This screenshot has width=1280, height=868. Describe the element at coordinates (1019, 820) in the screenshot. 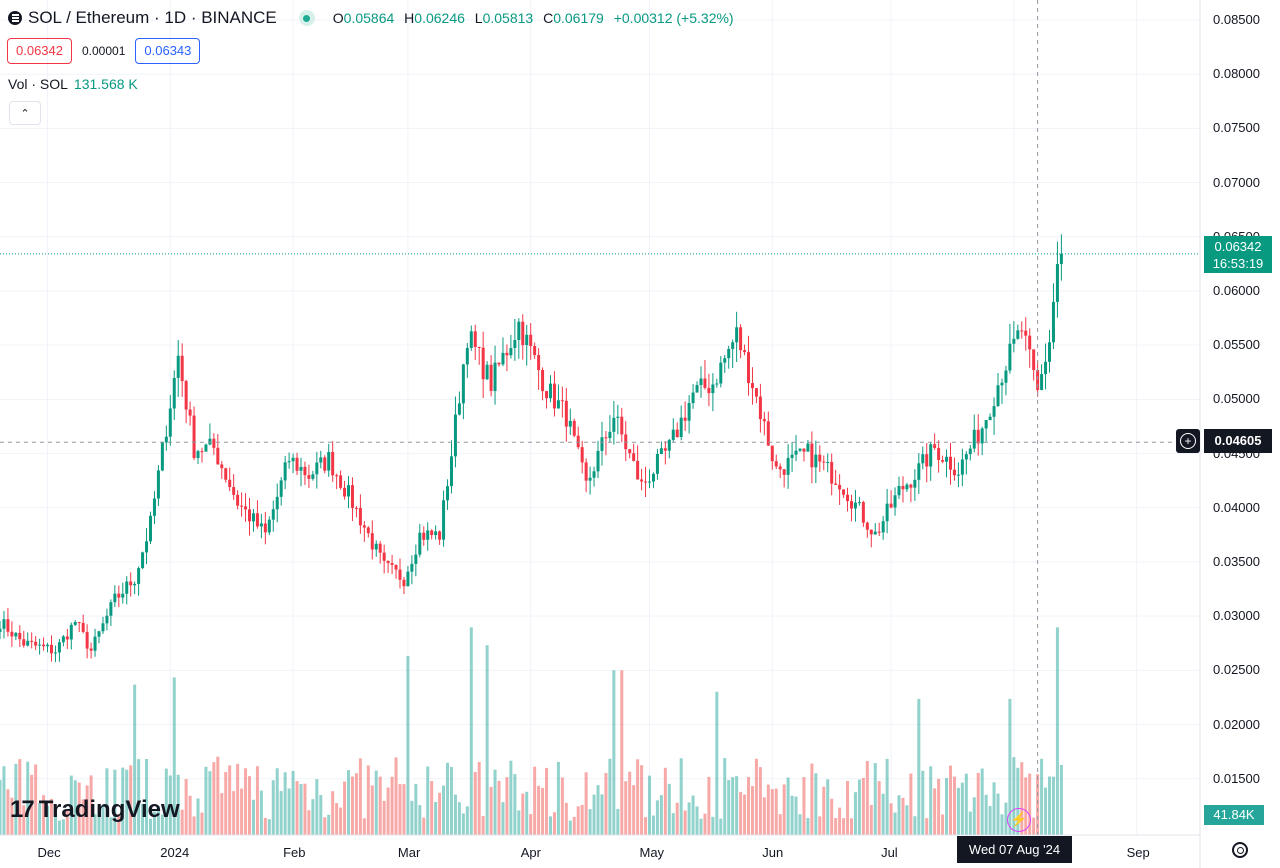

I see `bolt-icon: ⚡` at that location.